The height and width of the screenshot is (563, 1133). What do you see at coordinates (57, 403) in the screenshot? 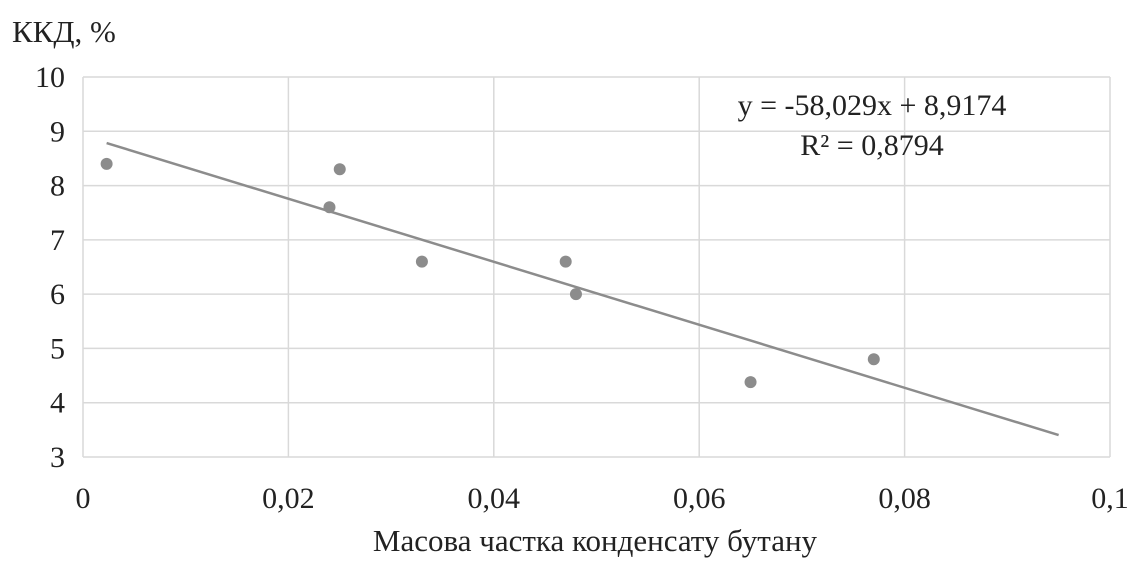
I see `y-tick-label: 4` at bounding box center [57, 403].